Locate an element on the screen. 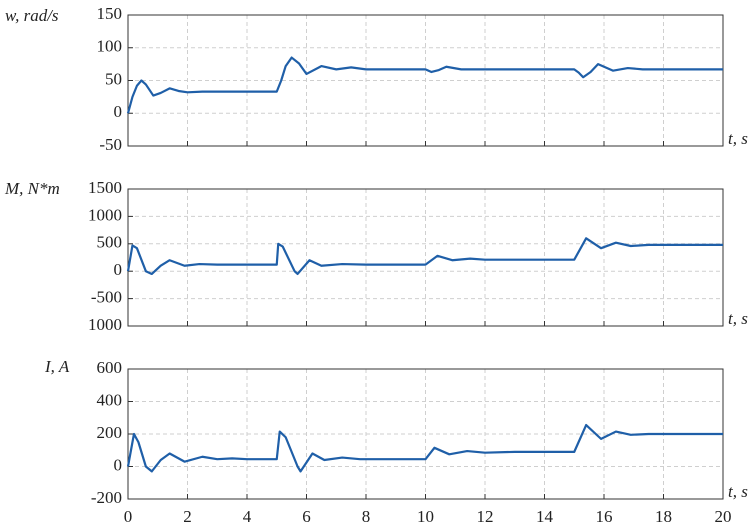 This screenshot has height=527, width=753. y-tick-label: 600 is located at coordinates (110, 367).